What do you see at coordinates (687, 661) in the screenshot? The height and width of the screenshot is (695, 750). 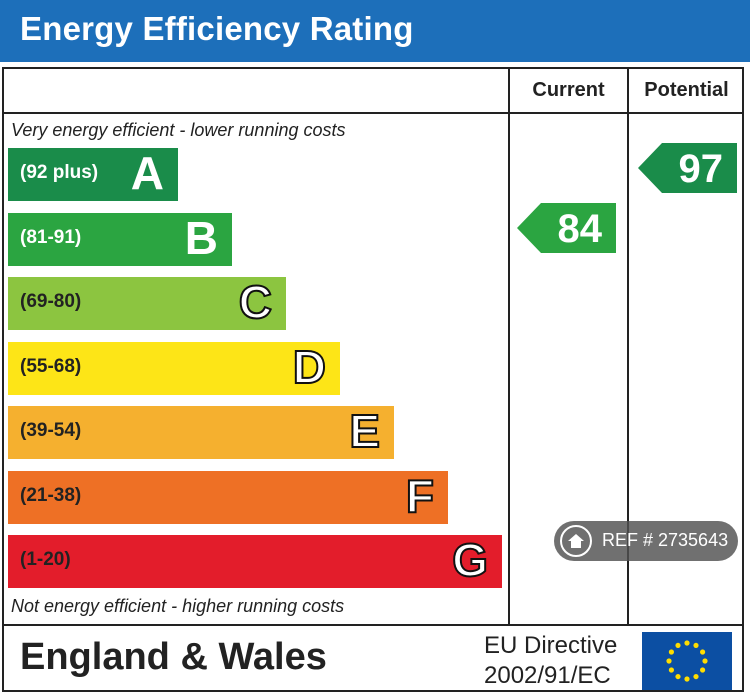 I see `eu-flag-icon` at bounding box center [687, 661].